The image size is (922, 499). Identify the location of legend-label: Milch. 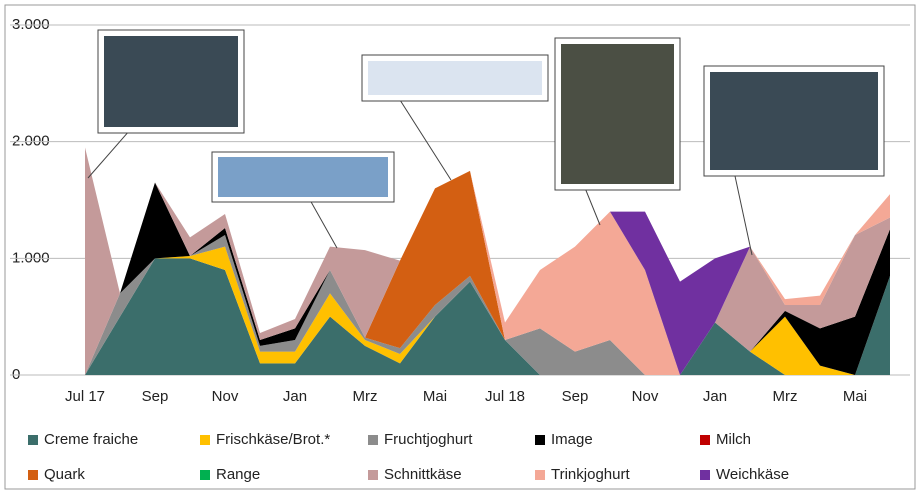
(733, 439).